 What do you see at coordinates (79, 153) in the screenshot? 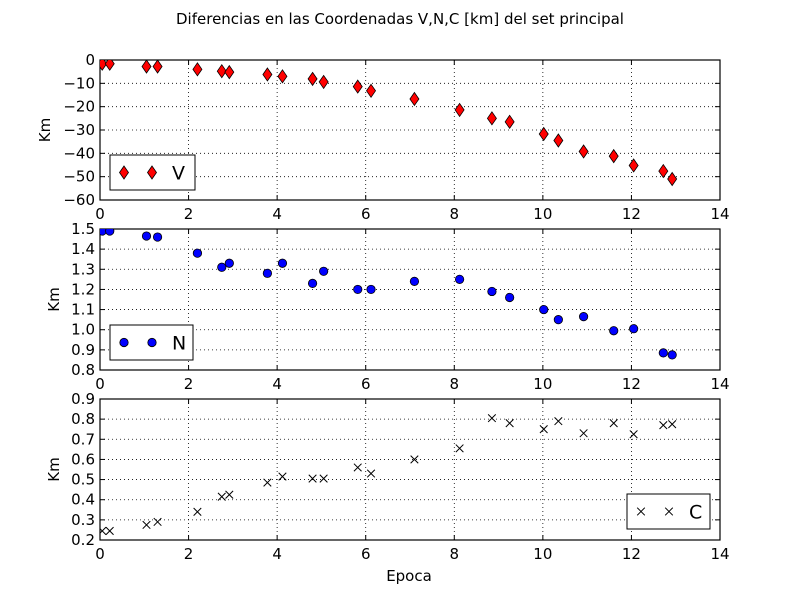
I see `y-tick-label: −40` at bounding box center [79, 153].